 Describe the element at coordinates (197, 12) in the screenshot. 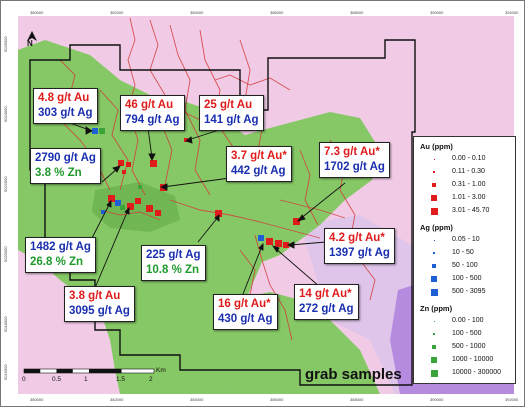

I see `coordinate-label-top: 384000` at that location.